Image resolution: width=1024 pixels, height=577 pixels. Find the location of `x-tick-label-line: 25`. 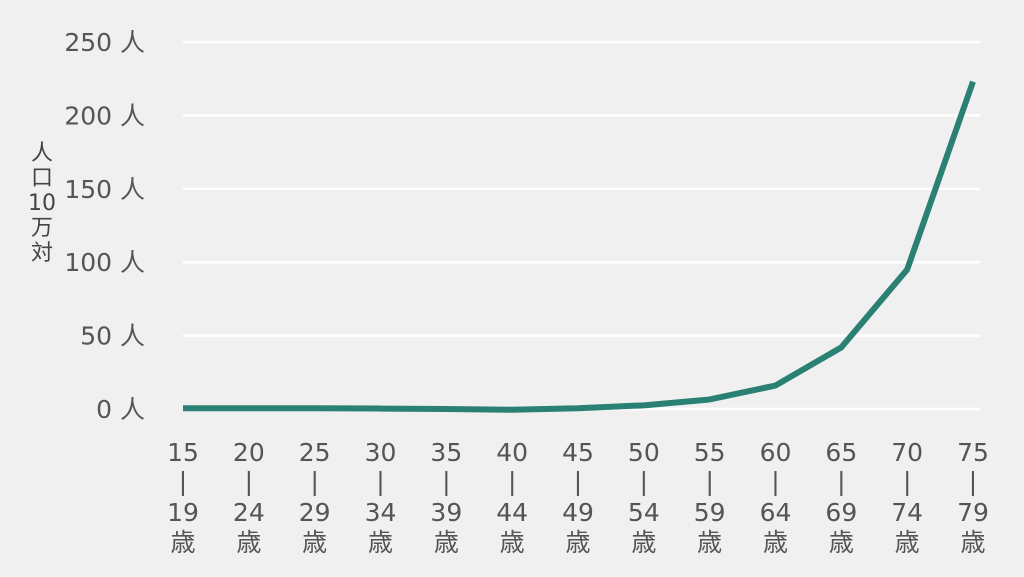

x-tick-label-line: 25 is located at coordinates (315, 452).